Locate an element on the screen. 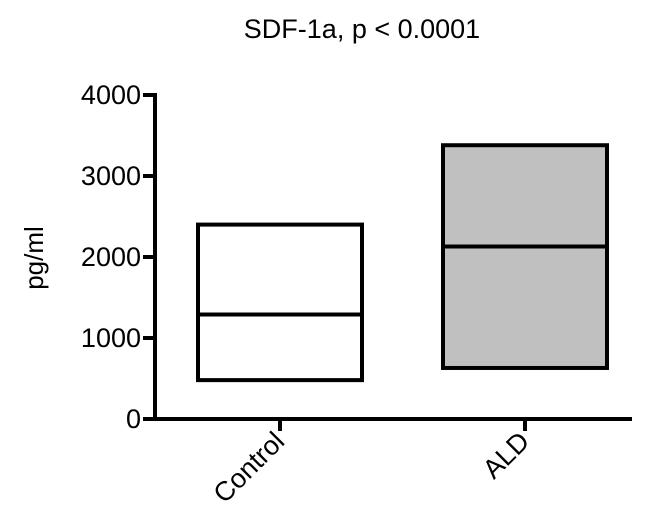 The image size is (650, 522). chart-title: SDF-1a, p < 0.0001 is located at coordinates (362, 29).